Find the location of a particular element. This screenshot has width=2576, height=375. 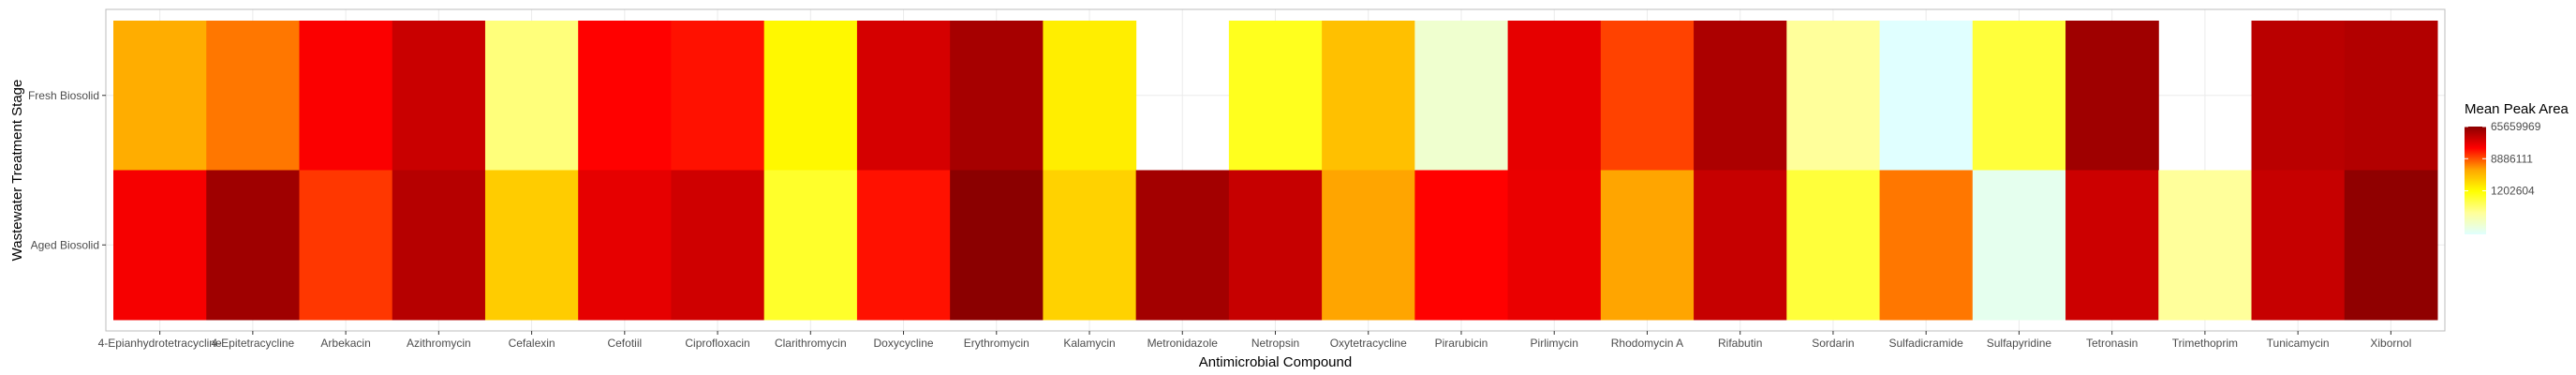

x-tick-label: Erythromycin is located at coordinates (996, 343).